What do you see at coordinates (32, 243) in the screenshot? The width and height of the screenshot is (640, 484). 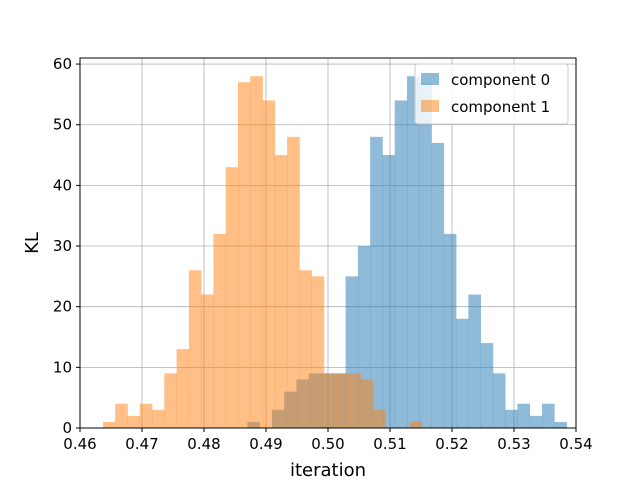 I see `y-axis-label: KL` at bounding box center [32, 243].